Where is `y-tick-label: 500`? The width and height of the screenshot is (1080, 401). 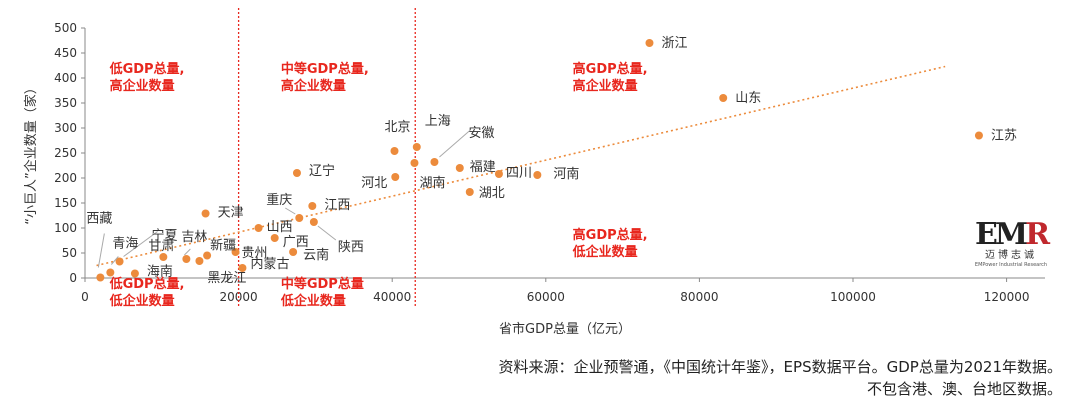
y-tick-label: 500 is located at coordinates (65, 28).